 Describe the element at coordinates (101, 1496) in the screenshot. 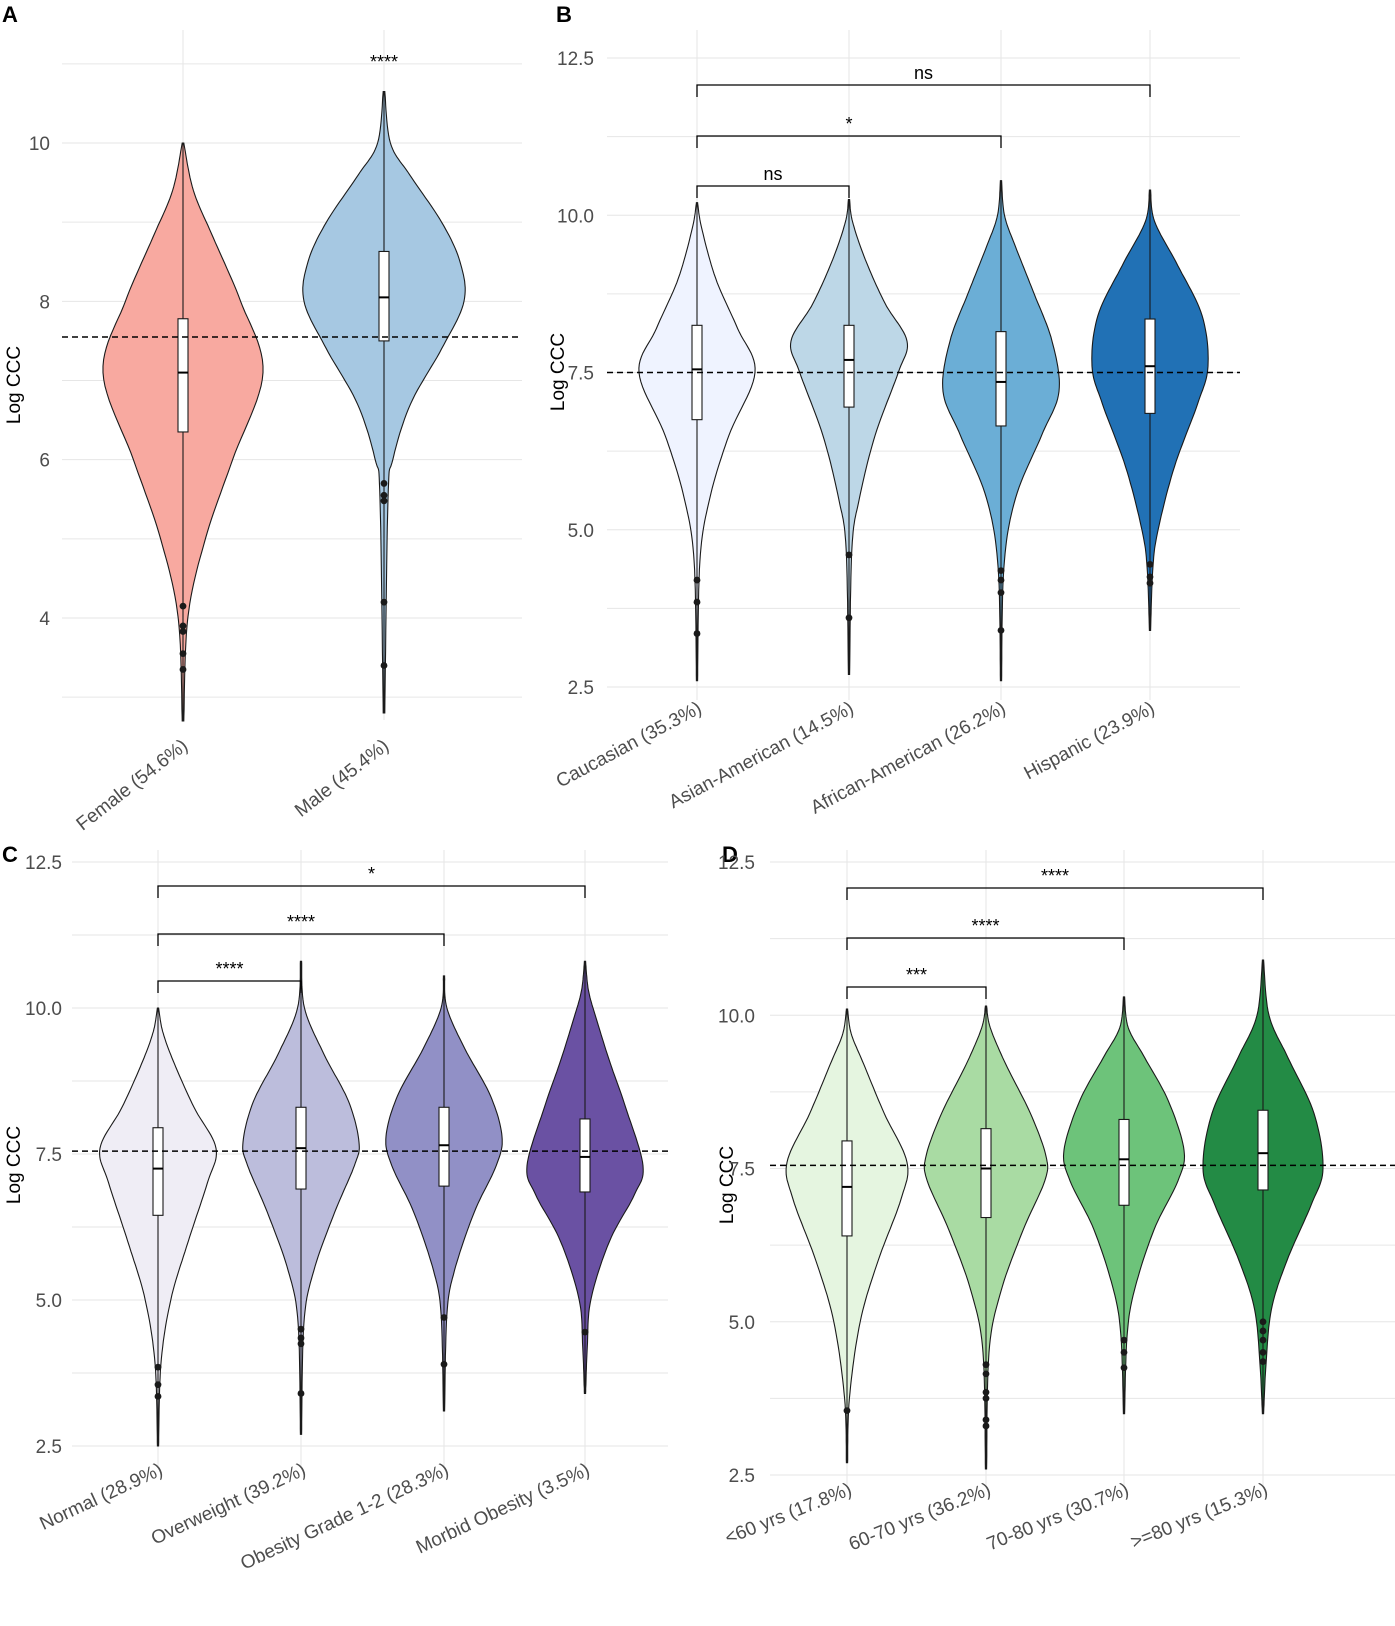

I see `category-label: Normal (28.9%)` at that location.